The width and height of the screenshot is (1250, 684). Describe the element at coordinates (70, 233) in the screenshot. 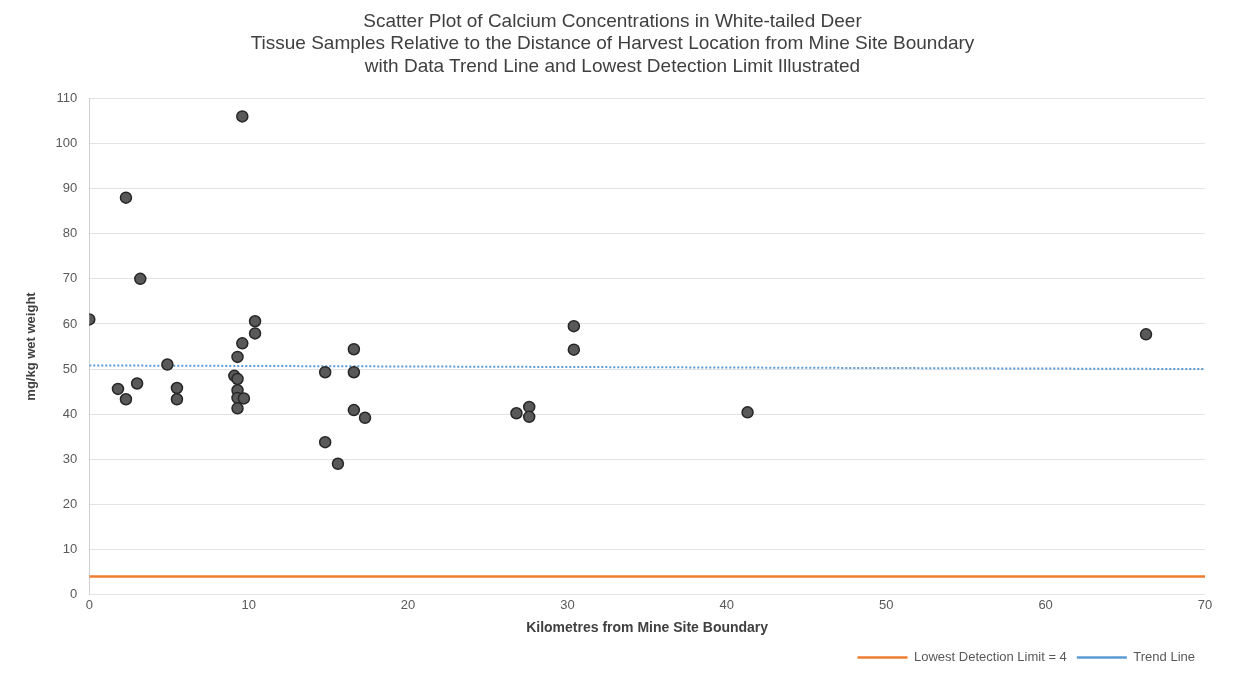

I see `y-tick-label: 80` at that location.